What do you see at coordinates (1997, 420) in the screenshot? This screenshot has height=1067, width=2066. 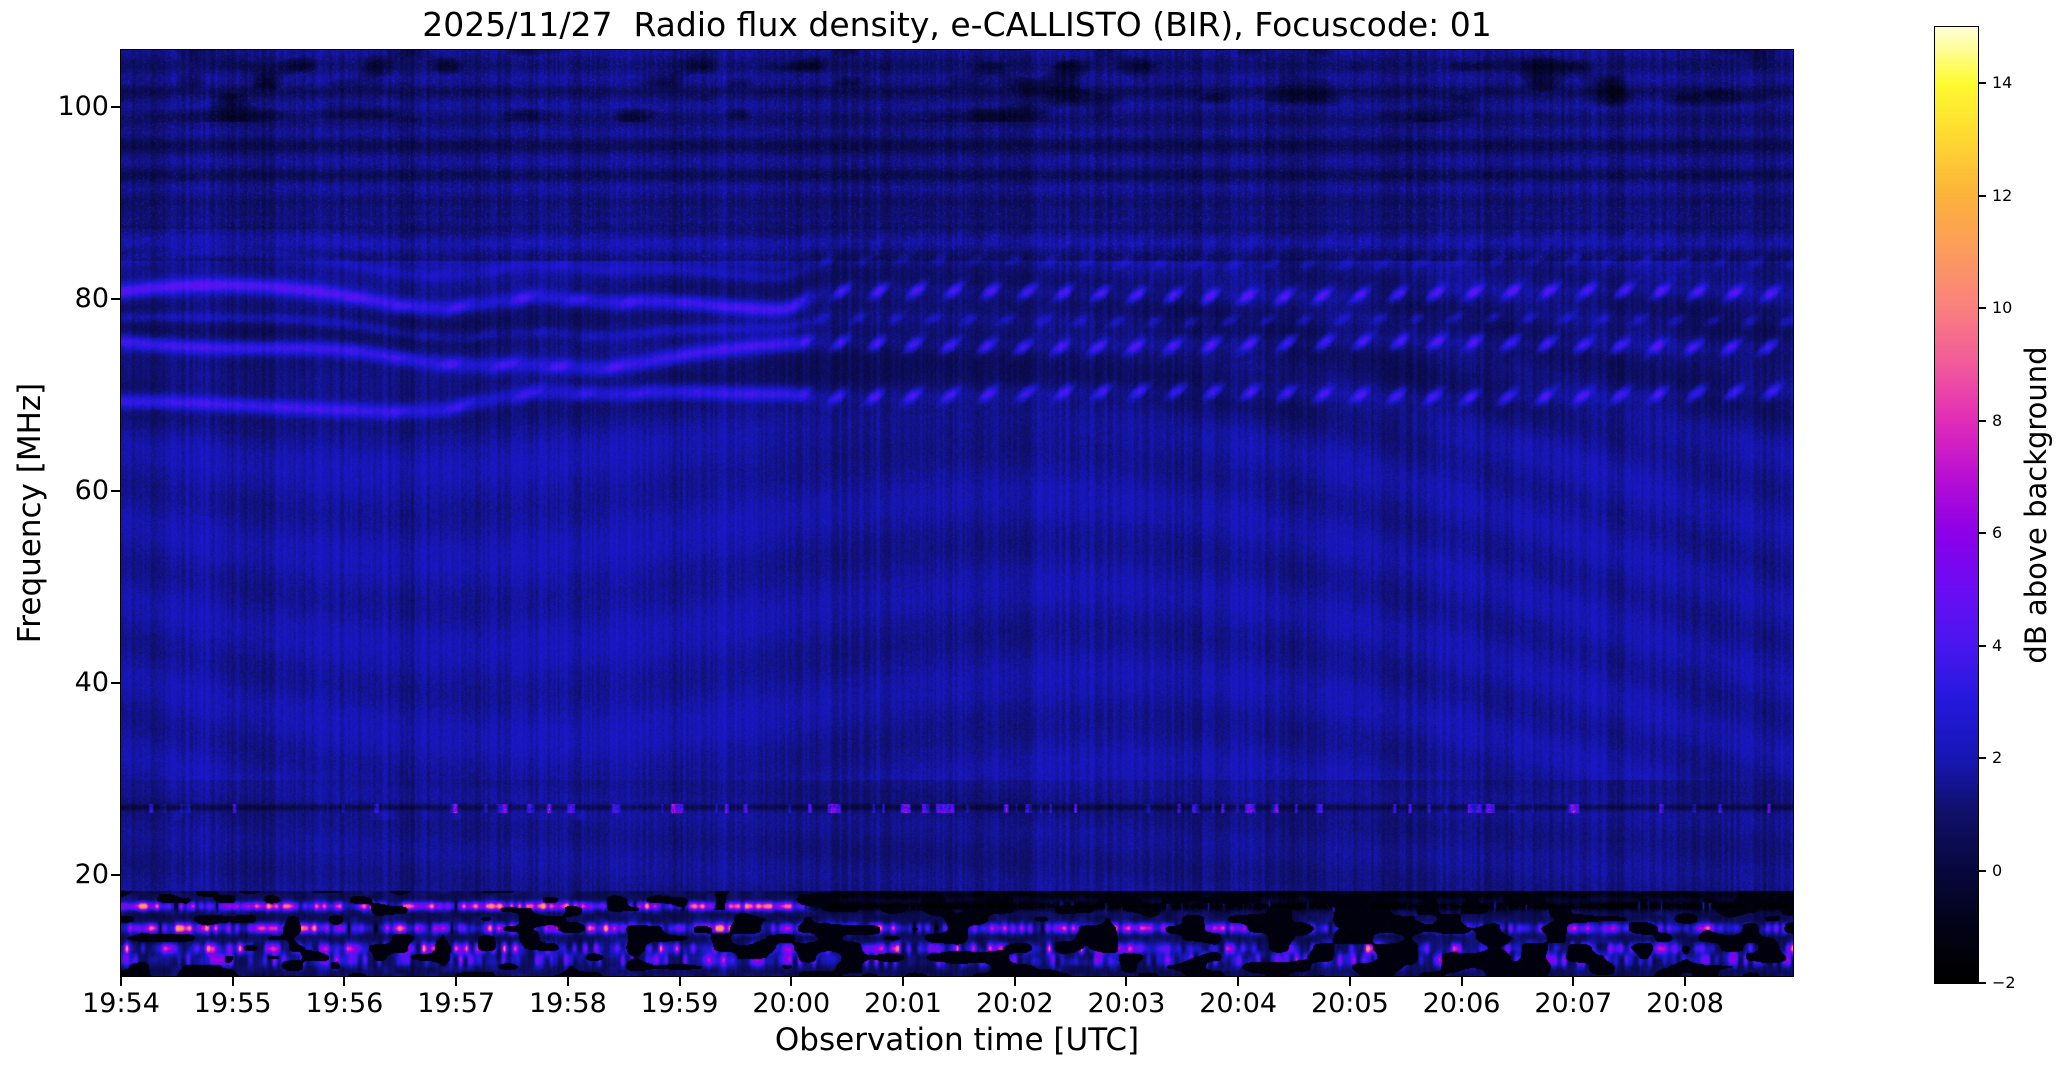 I see `colorbar-tick-label: 8` at bounding box center [1997, 420].